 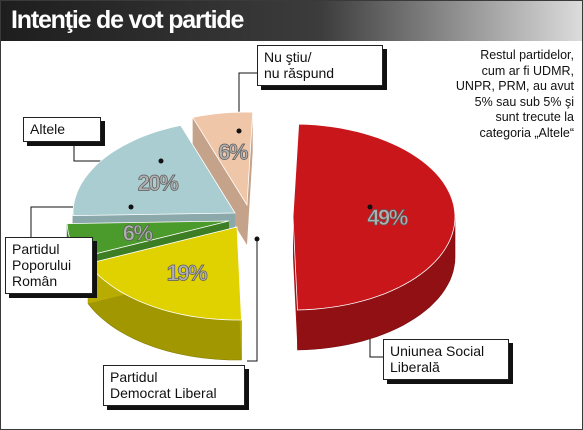 I want to click on legend-callout-altele: Altele, so click(x=62, y=129).